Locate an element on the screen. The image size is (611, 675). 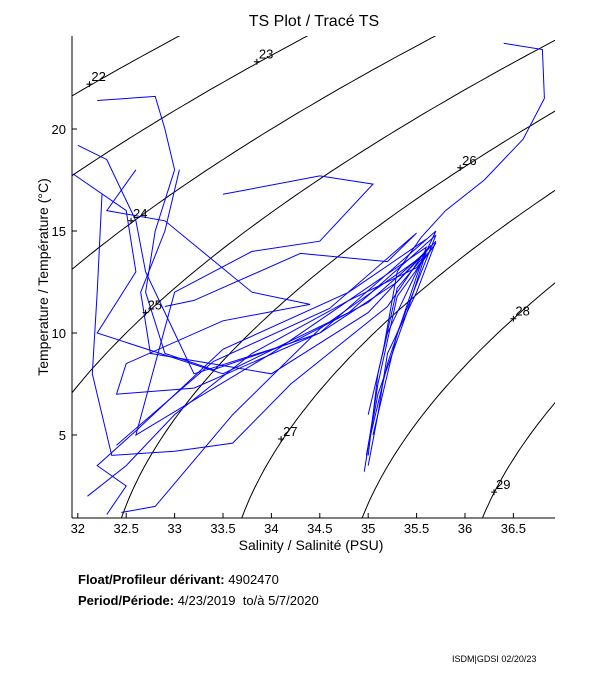
footer-credit: ISDM|GDSI 02/20/23 is located at coordinates (494, 659).